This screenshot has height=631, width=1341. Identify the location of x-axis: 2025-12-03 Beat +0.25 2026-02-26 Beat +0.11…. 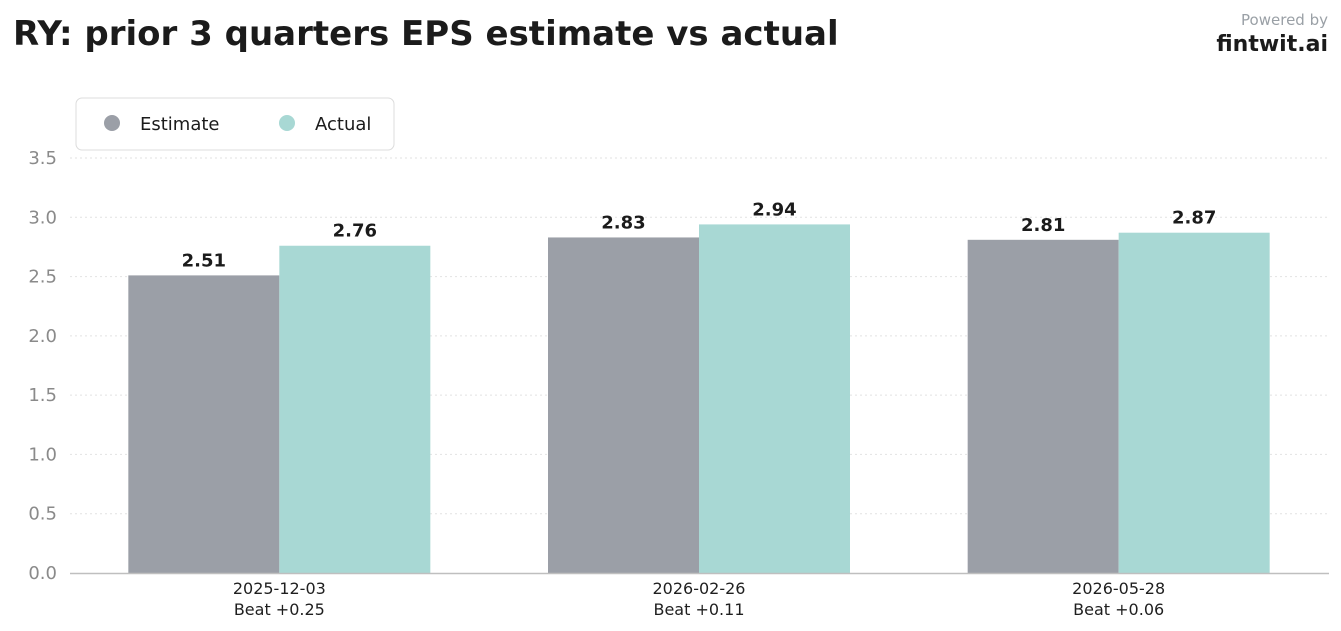
(699, 595).